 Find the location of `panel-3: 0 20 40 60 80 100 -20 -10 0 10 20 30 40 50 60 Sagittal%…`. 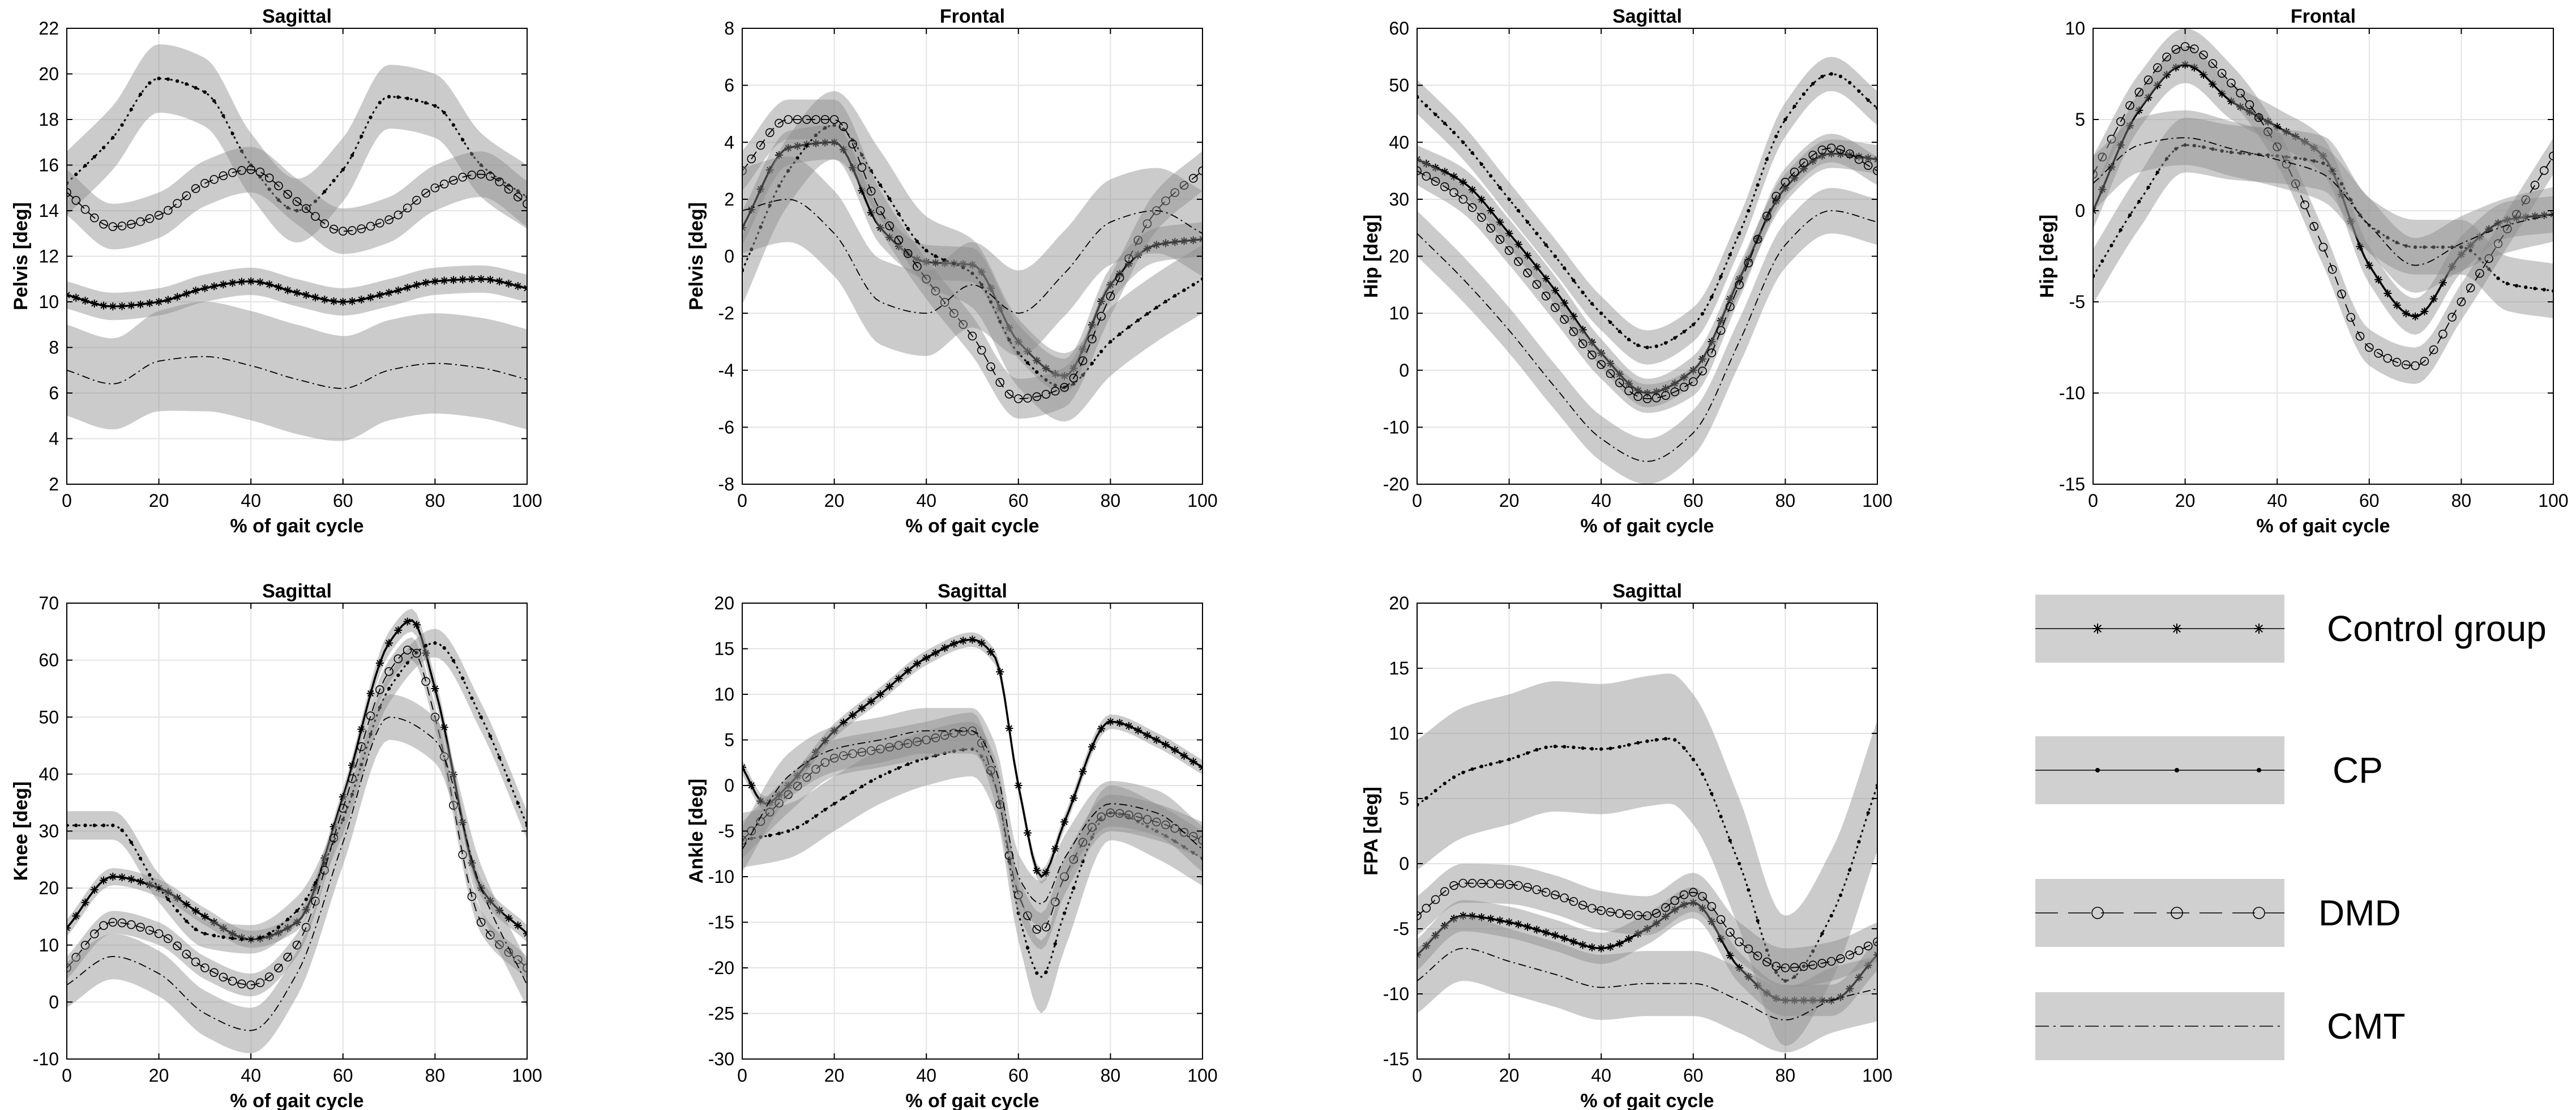

panel-3: 0 20 40 60 80 100 -20 -10 0 10 20 30 40 50 60 Sagittal%… is located at coordinates (1626, 271).